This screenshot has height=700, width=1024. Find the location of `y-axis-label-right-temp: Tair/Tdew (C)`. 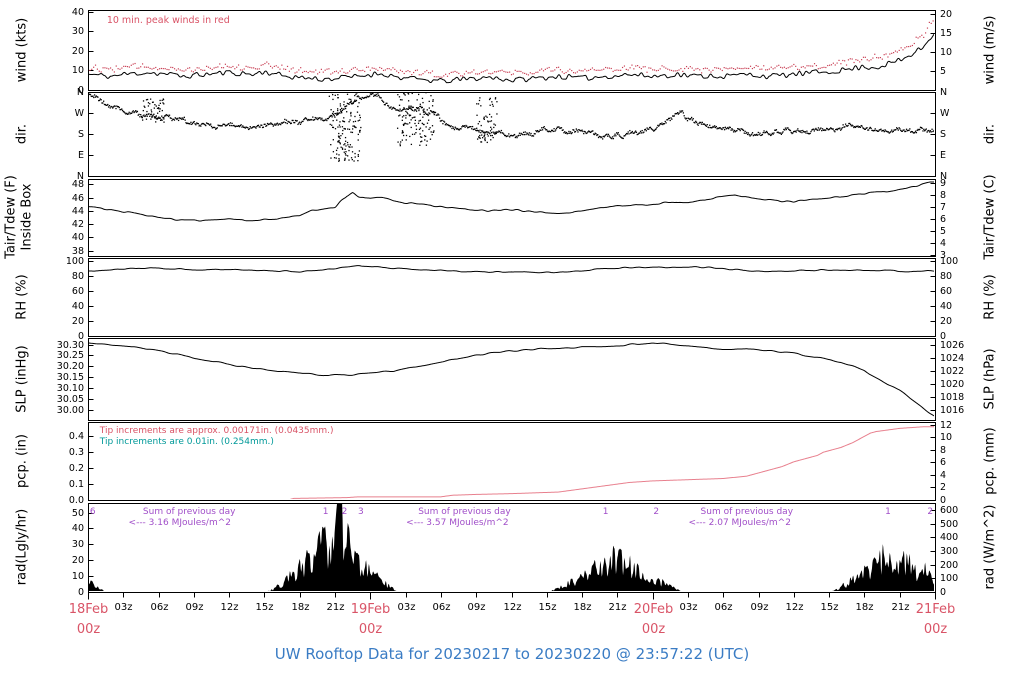

y-axis-label-right-temp: Tair/Tdew (C) is located at coordinates (990, 217).